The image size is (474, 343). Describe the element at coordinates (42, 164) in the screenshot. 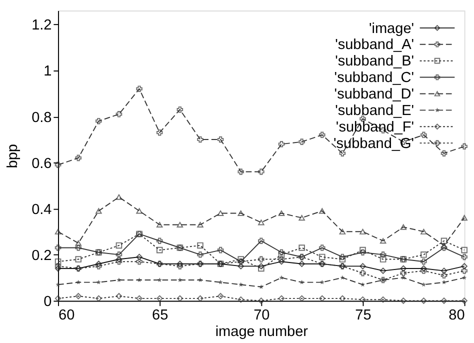

I see `y-tick-label: 0.6` at that location.